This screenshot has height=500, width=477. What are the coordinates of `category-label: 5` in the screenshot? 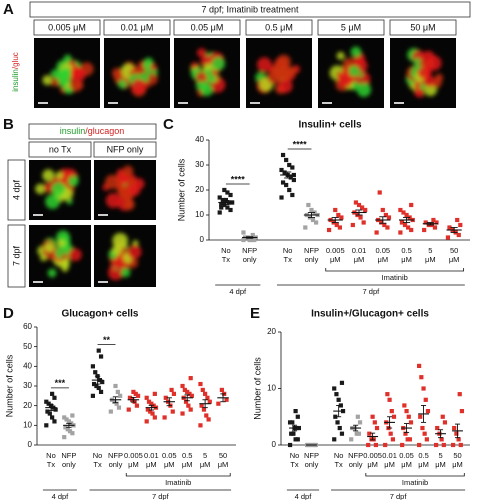 It's located at (205, 455).